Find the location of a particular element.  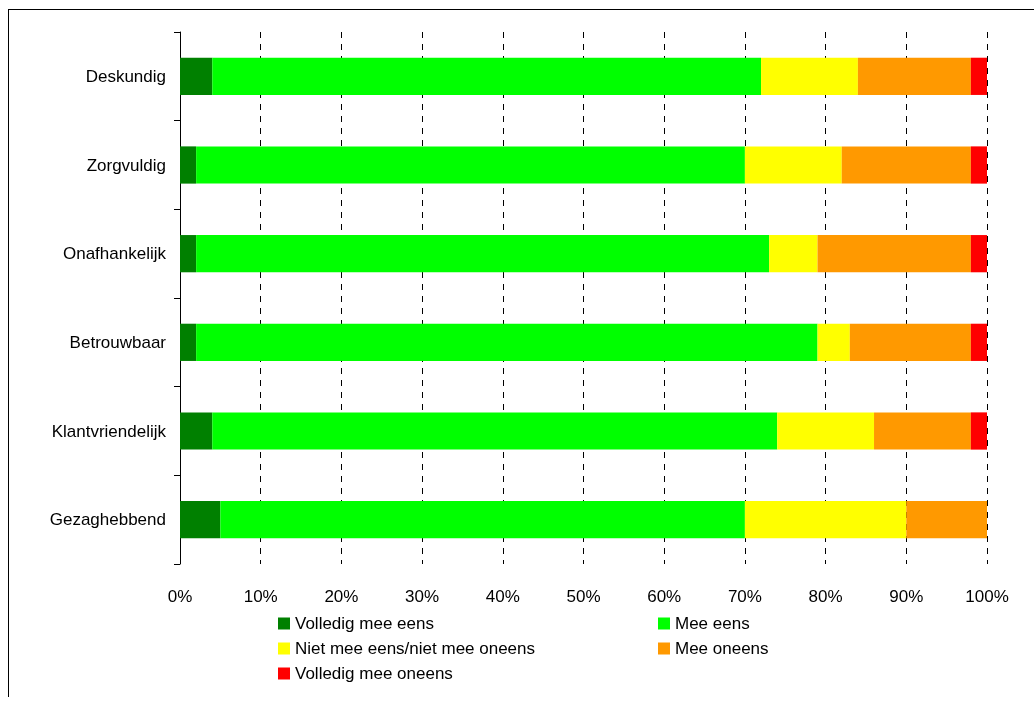

legend-label: Niet mee eens/niet mee oneens is located at coordinates (415, 648).